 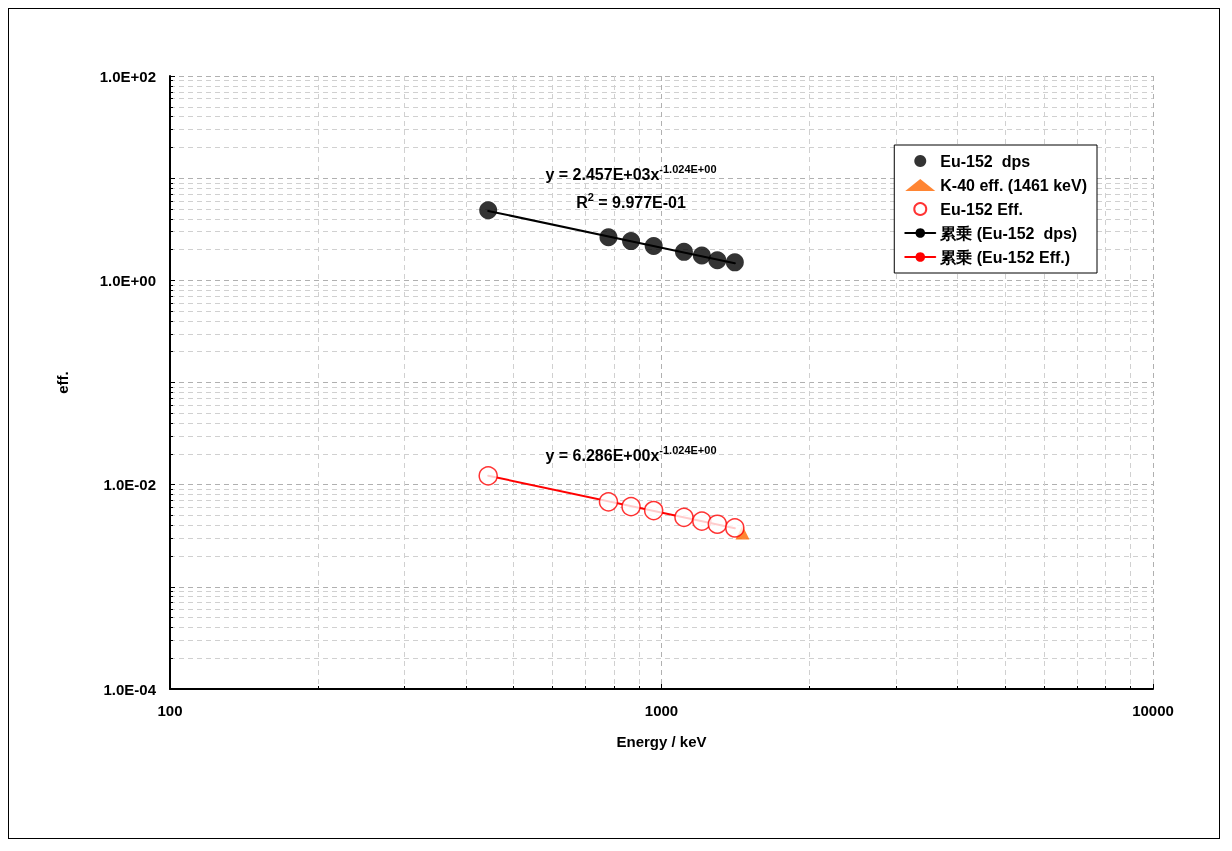 I want to click on x-axis-title: Energy / keV, so click(x=661, y=741).